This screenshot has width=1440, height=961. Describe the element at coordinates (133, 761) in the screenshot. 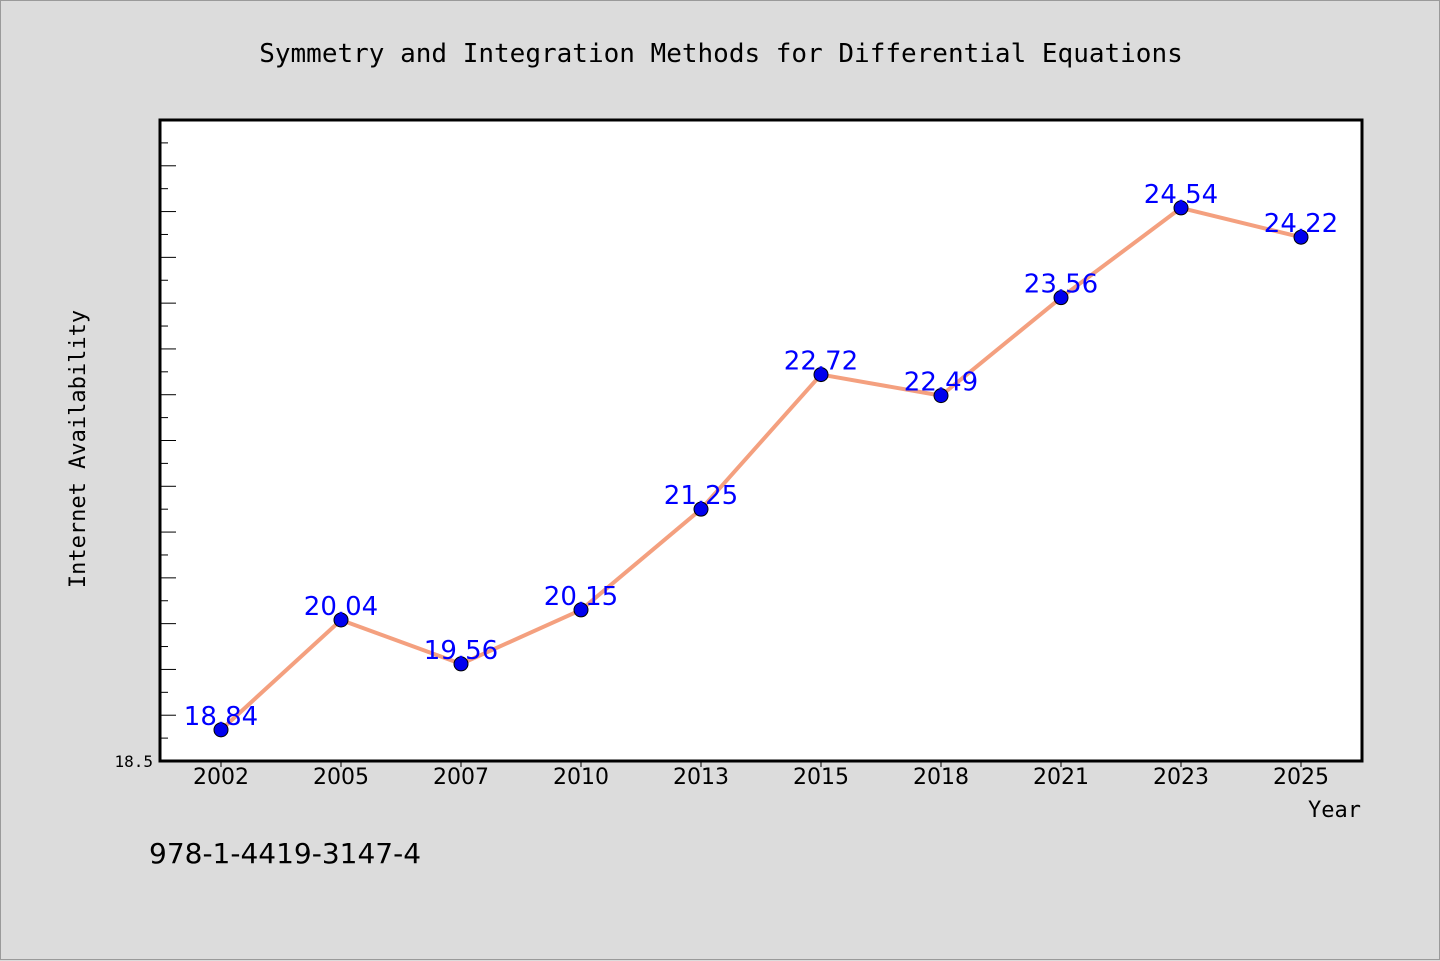

I see `y-tick-label: 18.5` at that location.